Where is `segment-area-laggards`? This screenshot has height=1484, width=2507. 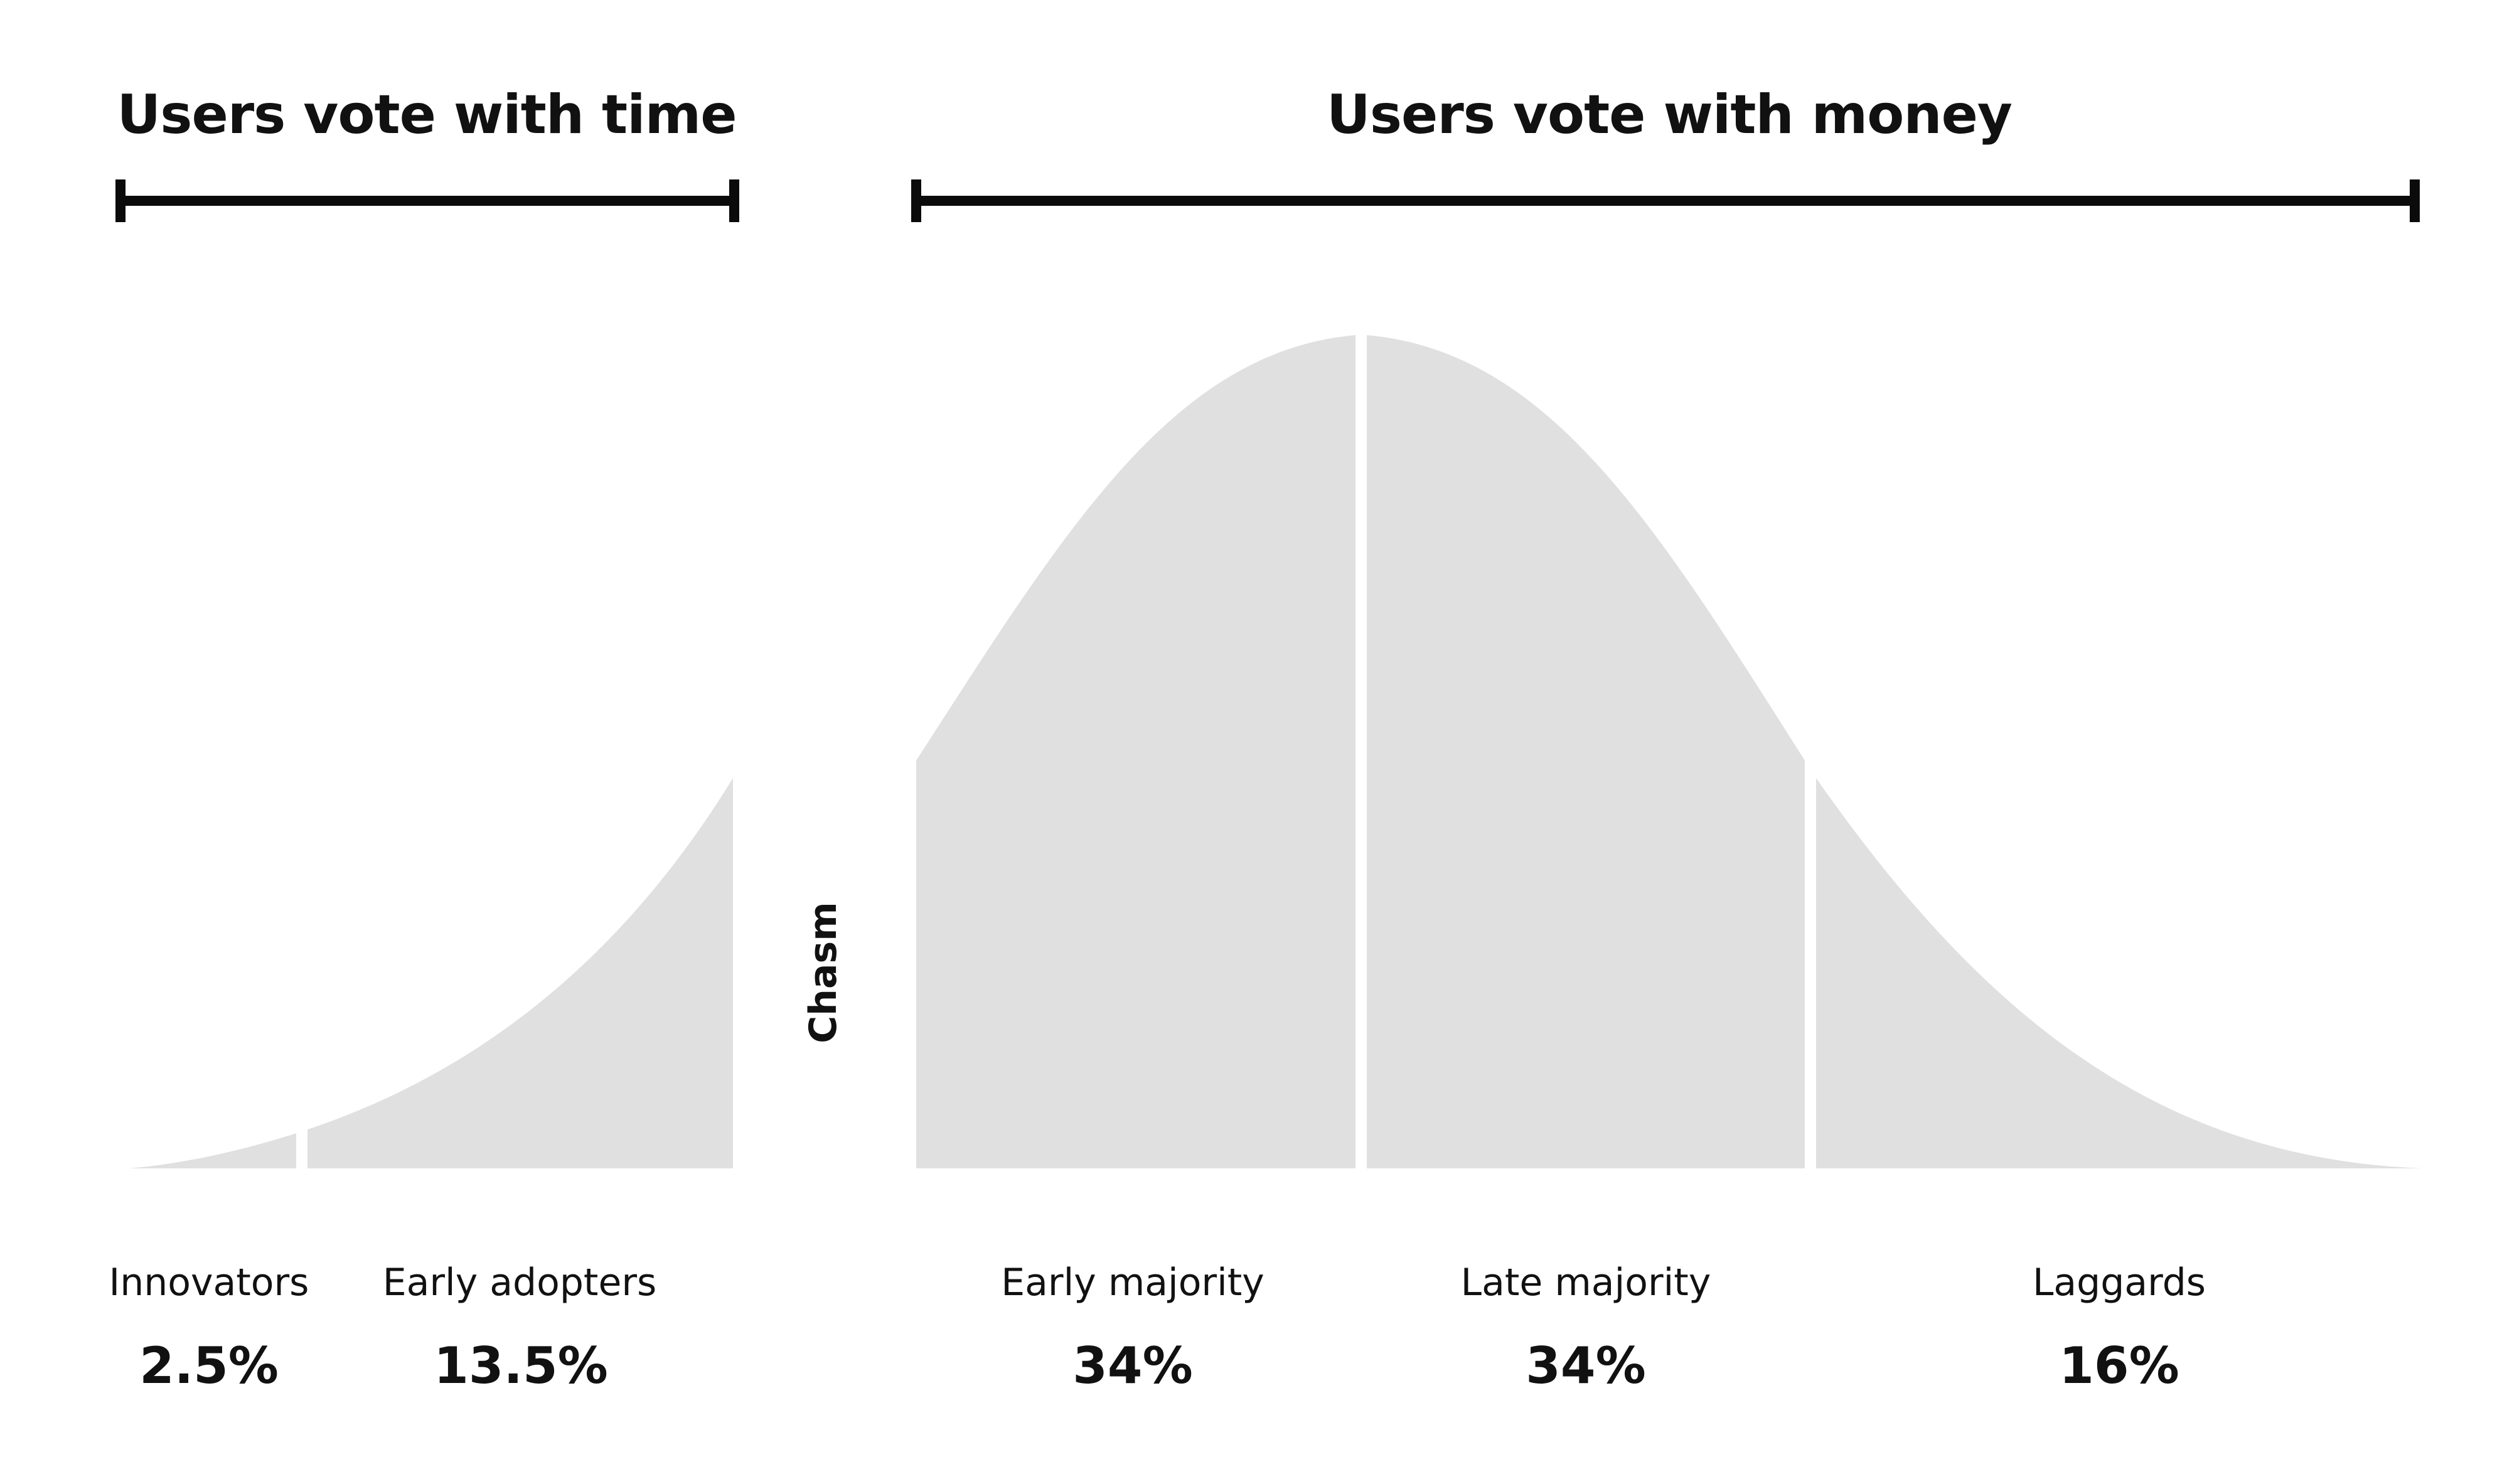
segment-area-laggards is located at coordinates (2119, 973).